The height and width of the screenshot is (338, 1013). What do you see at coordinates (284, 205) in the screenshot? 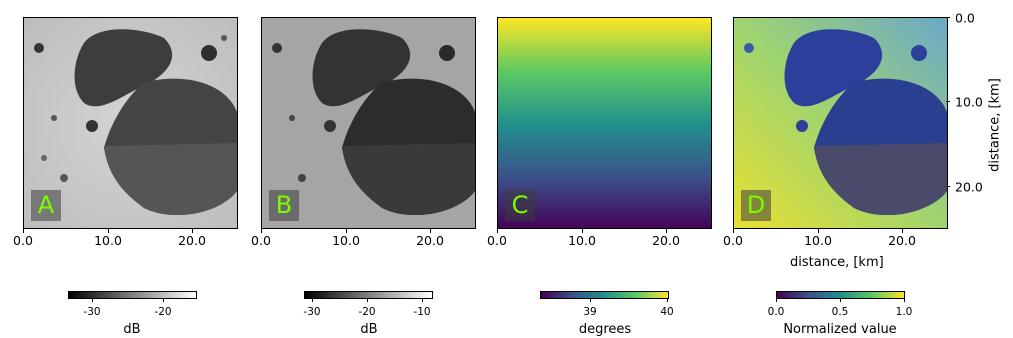
I see `panel-b-label: B` at bounding box center [284, 205].